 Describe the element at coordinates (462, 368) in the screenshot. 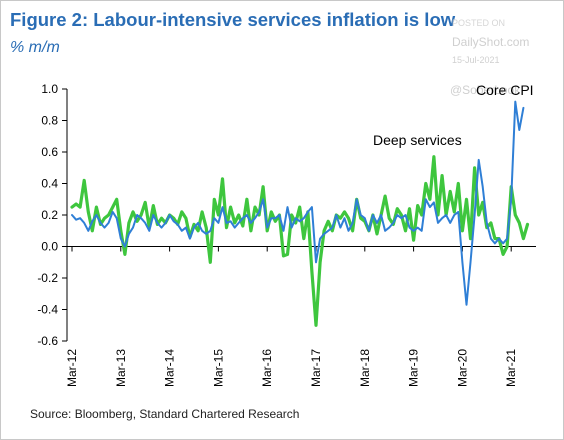

I see `x-tick-label: Mar-20` at that location.